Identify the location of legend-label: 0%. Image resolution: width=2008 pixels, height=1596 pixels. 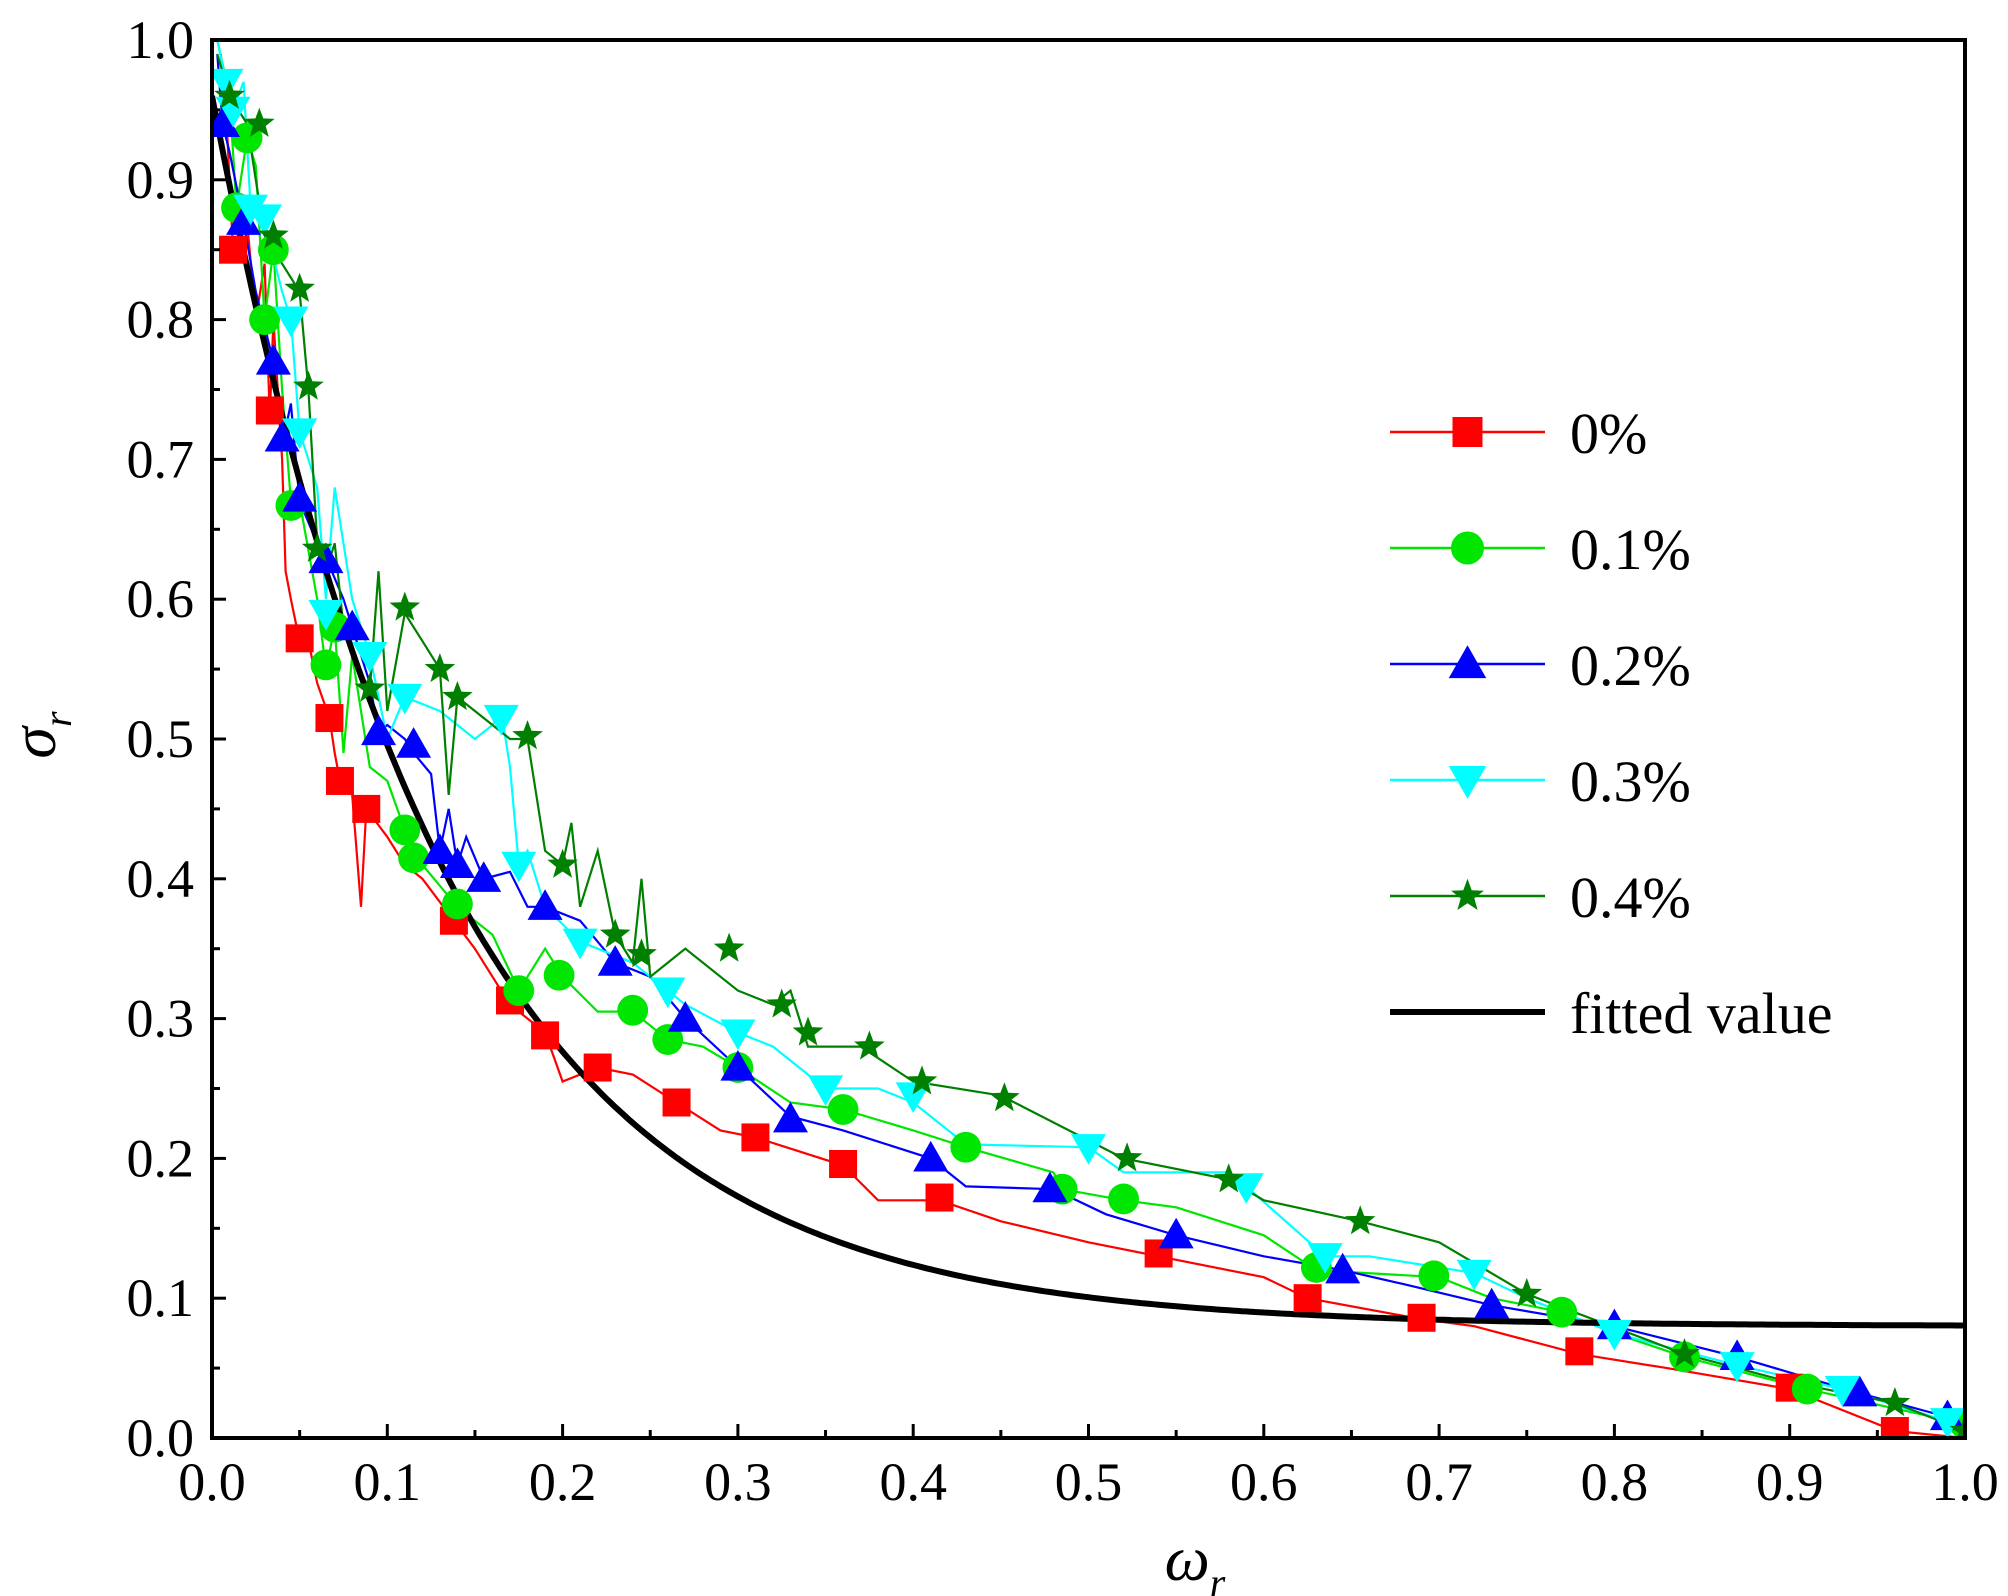
(1608, 433).